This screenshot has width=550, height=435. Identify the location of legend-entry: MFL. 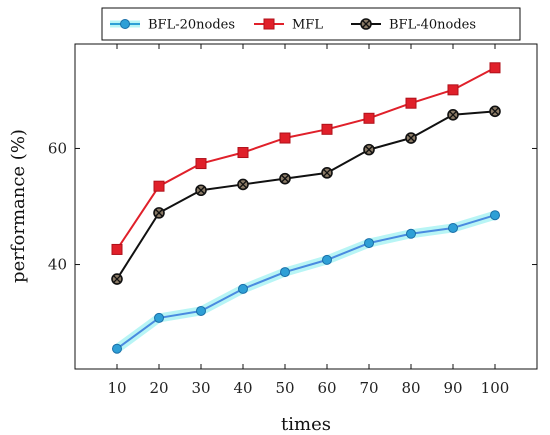
(288, 25).